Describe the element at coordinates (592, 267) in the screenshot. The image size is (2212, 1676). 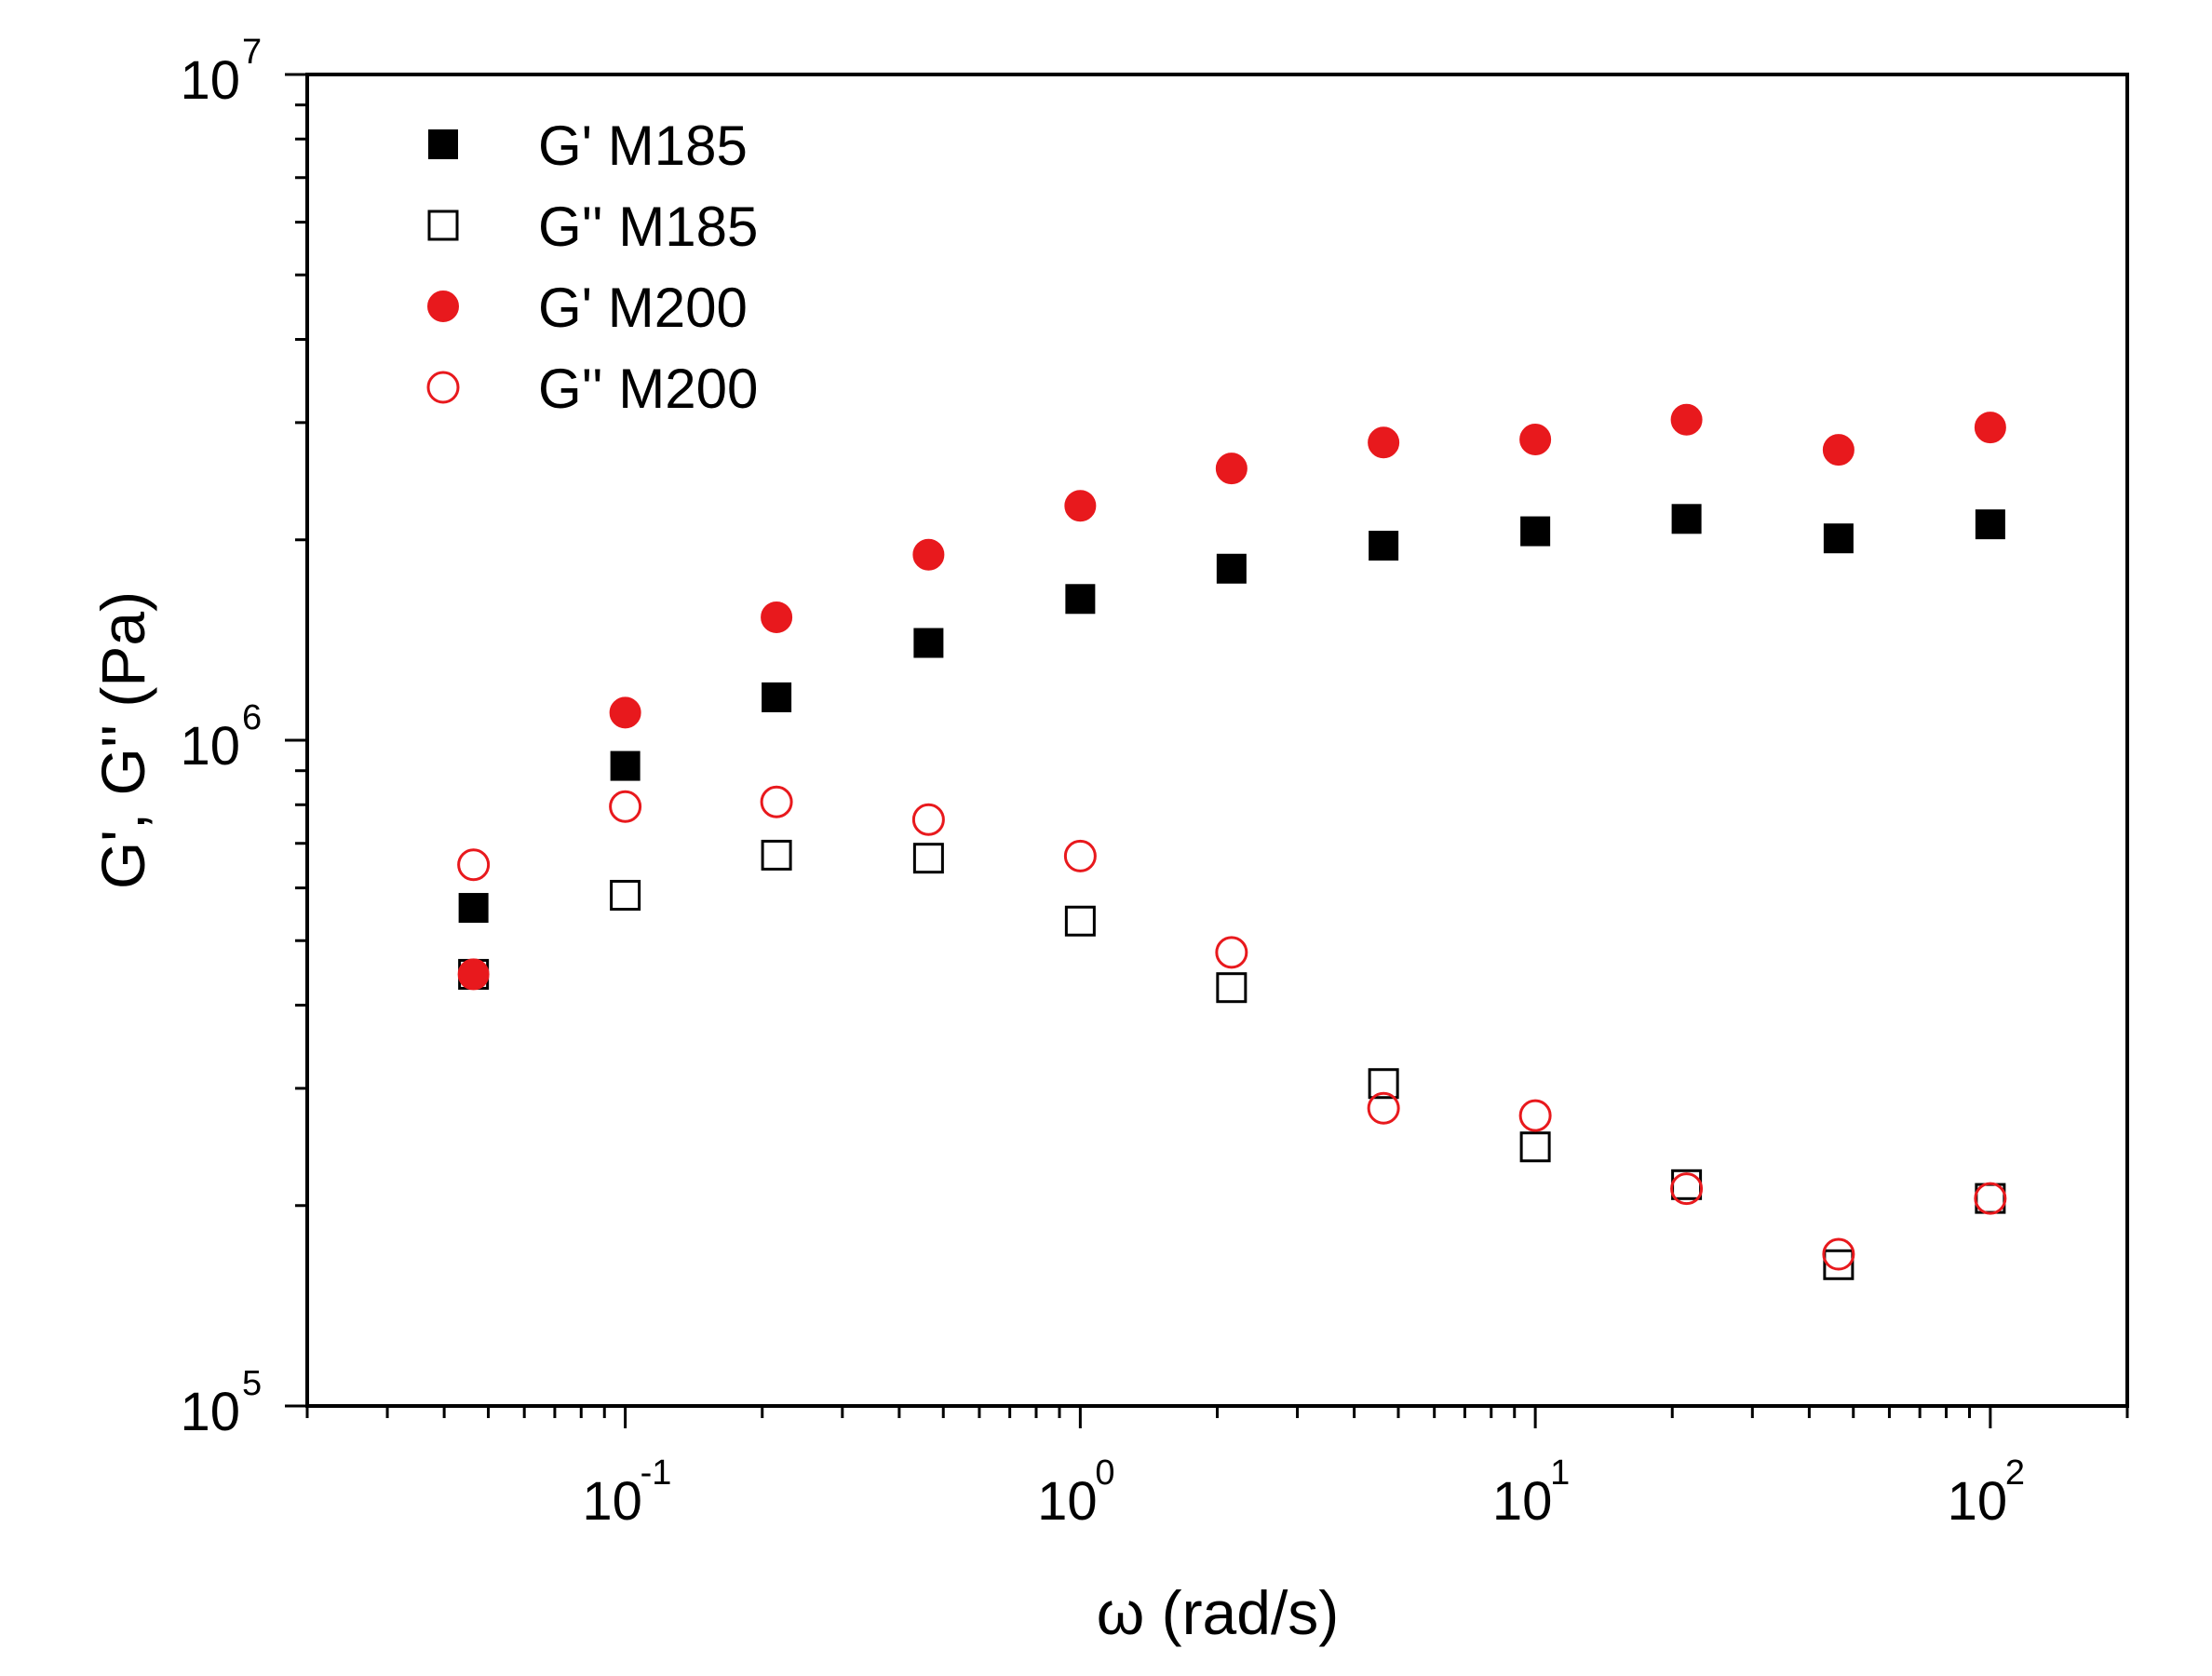
I see `legend: G' M185 G'' M185 G' M200 G'' M200` at that location.